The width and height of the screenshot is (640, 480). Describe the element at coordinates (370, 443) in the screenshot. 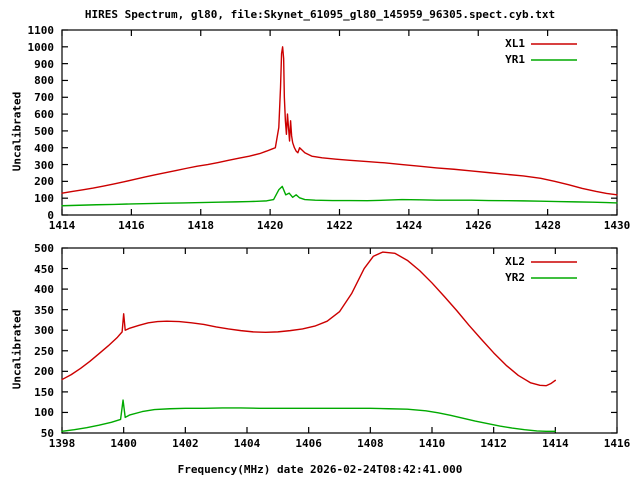

I see `x-tick-label: 1408` at that location.